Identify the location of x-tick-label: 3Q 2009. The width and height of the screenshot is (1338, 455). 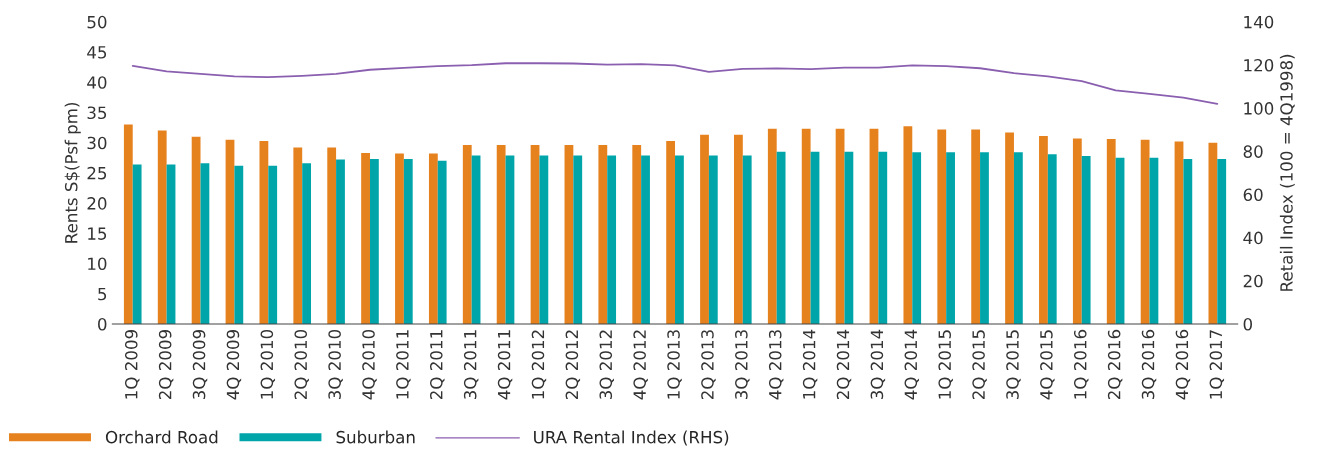
(200, 364).